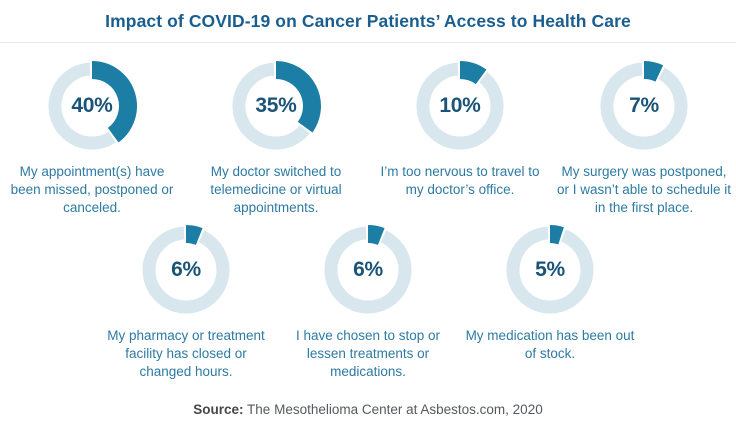 This screenshot has width=736, height=429. I want to click on donut-value: 10%, so click(460, 105).